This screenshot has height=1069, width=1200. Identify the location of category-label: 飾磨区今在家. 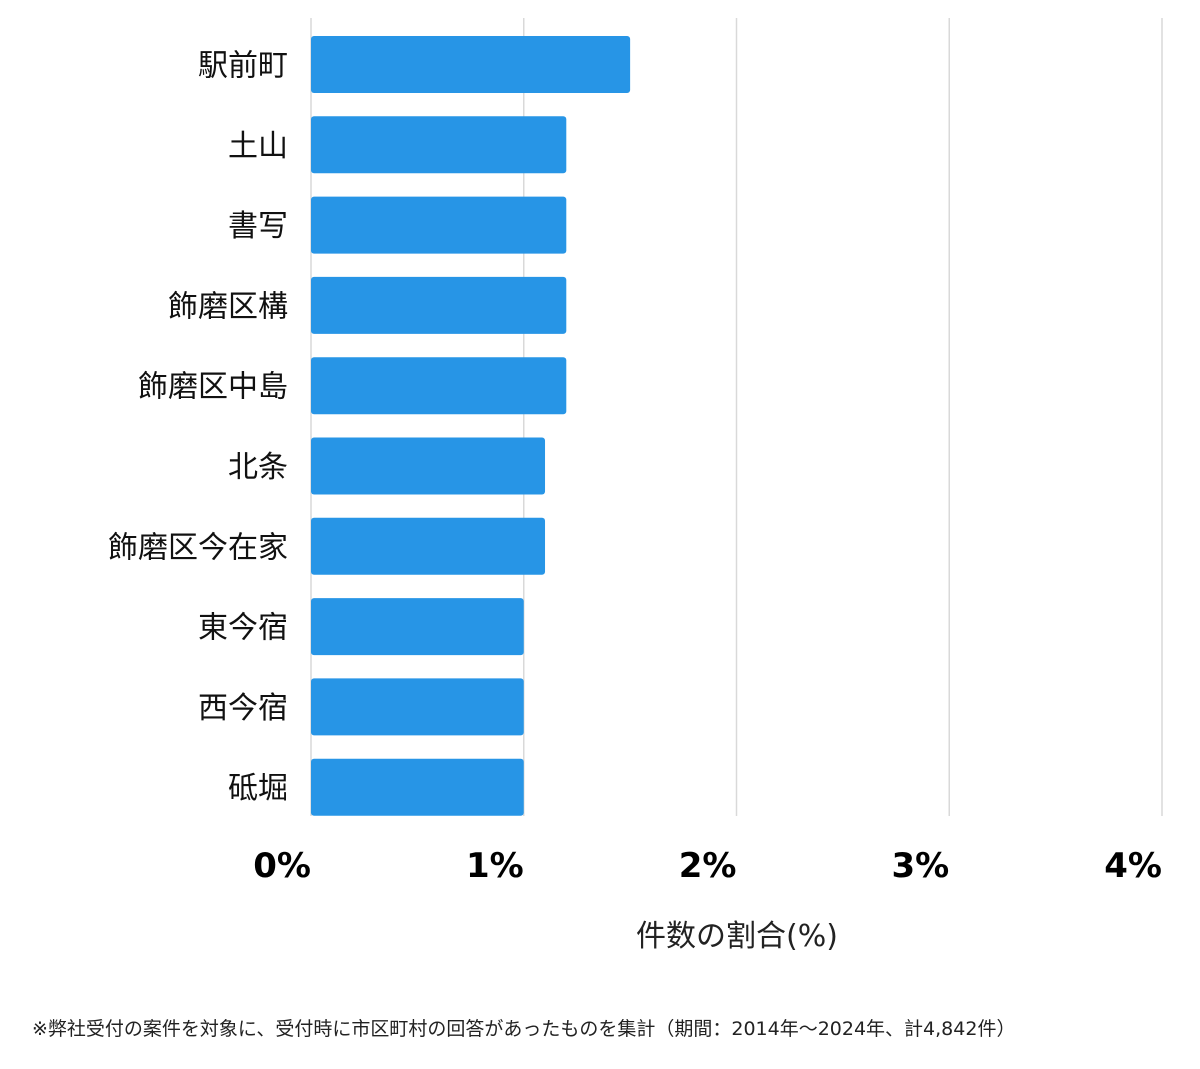
(198, 547).